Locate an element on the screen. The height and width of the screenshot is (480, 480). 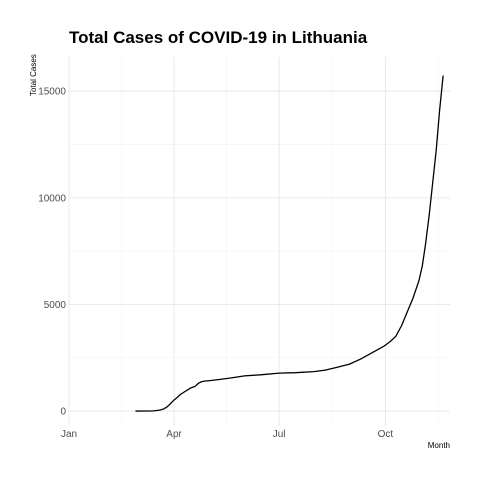
y-tick-label: 10000 is located at coordinates (52, 198).